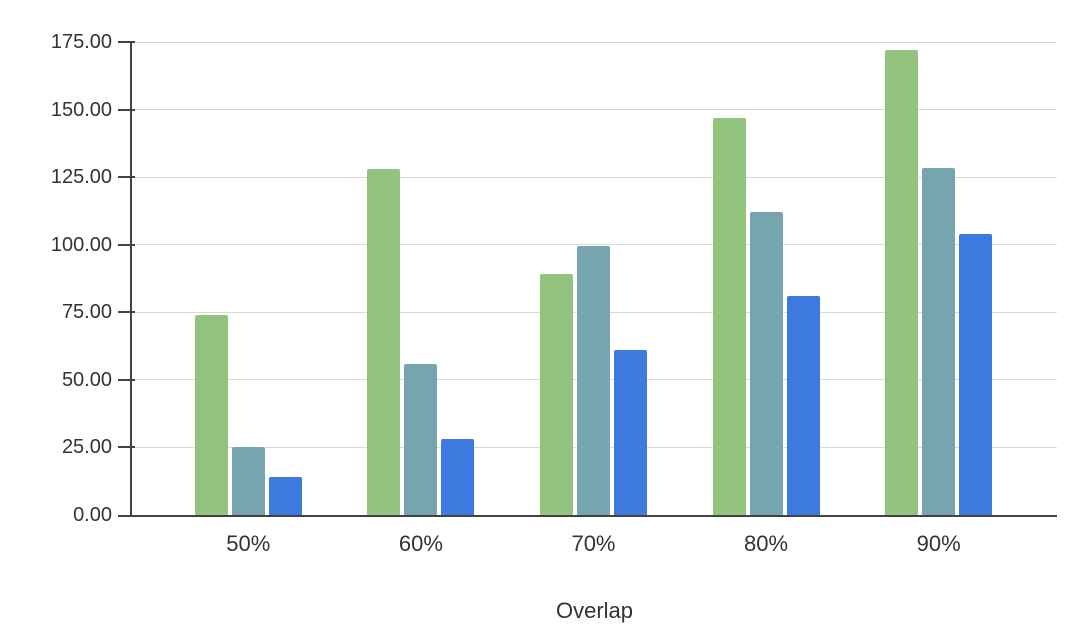 This screenshot has width=1071, height=642. I want to click on y-axis-tick-label: 0.00, so click(92, 515).